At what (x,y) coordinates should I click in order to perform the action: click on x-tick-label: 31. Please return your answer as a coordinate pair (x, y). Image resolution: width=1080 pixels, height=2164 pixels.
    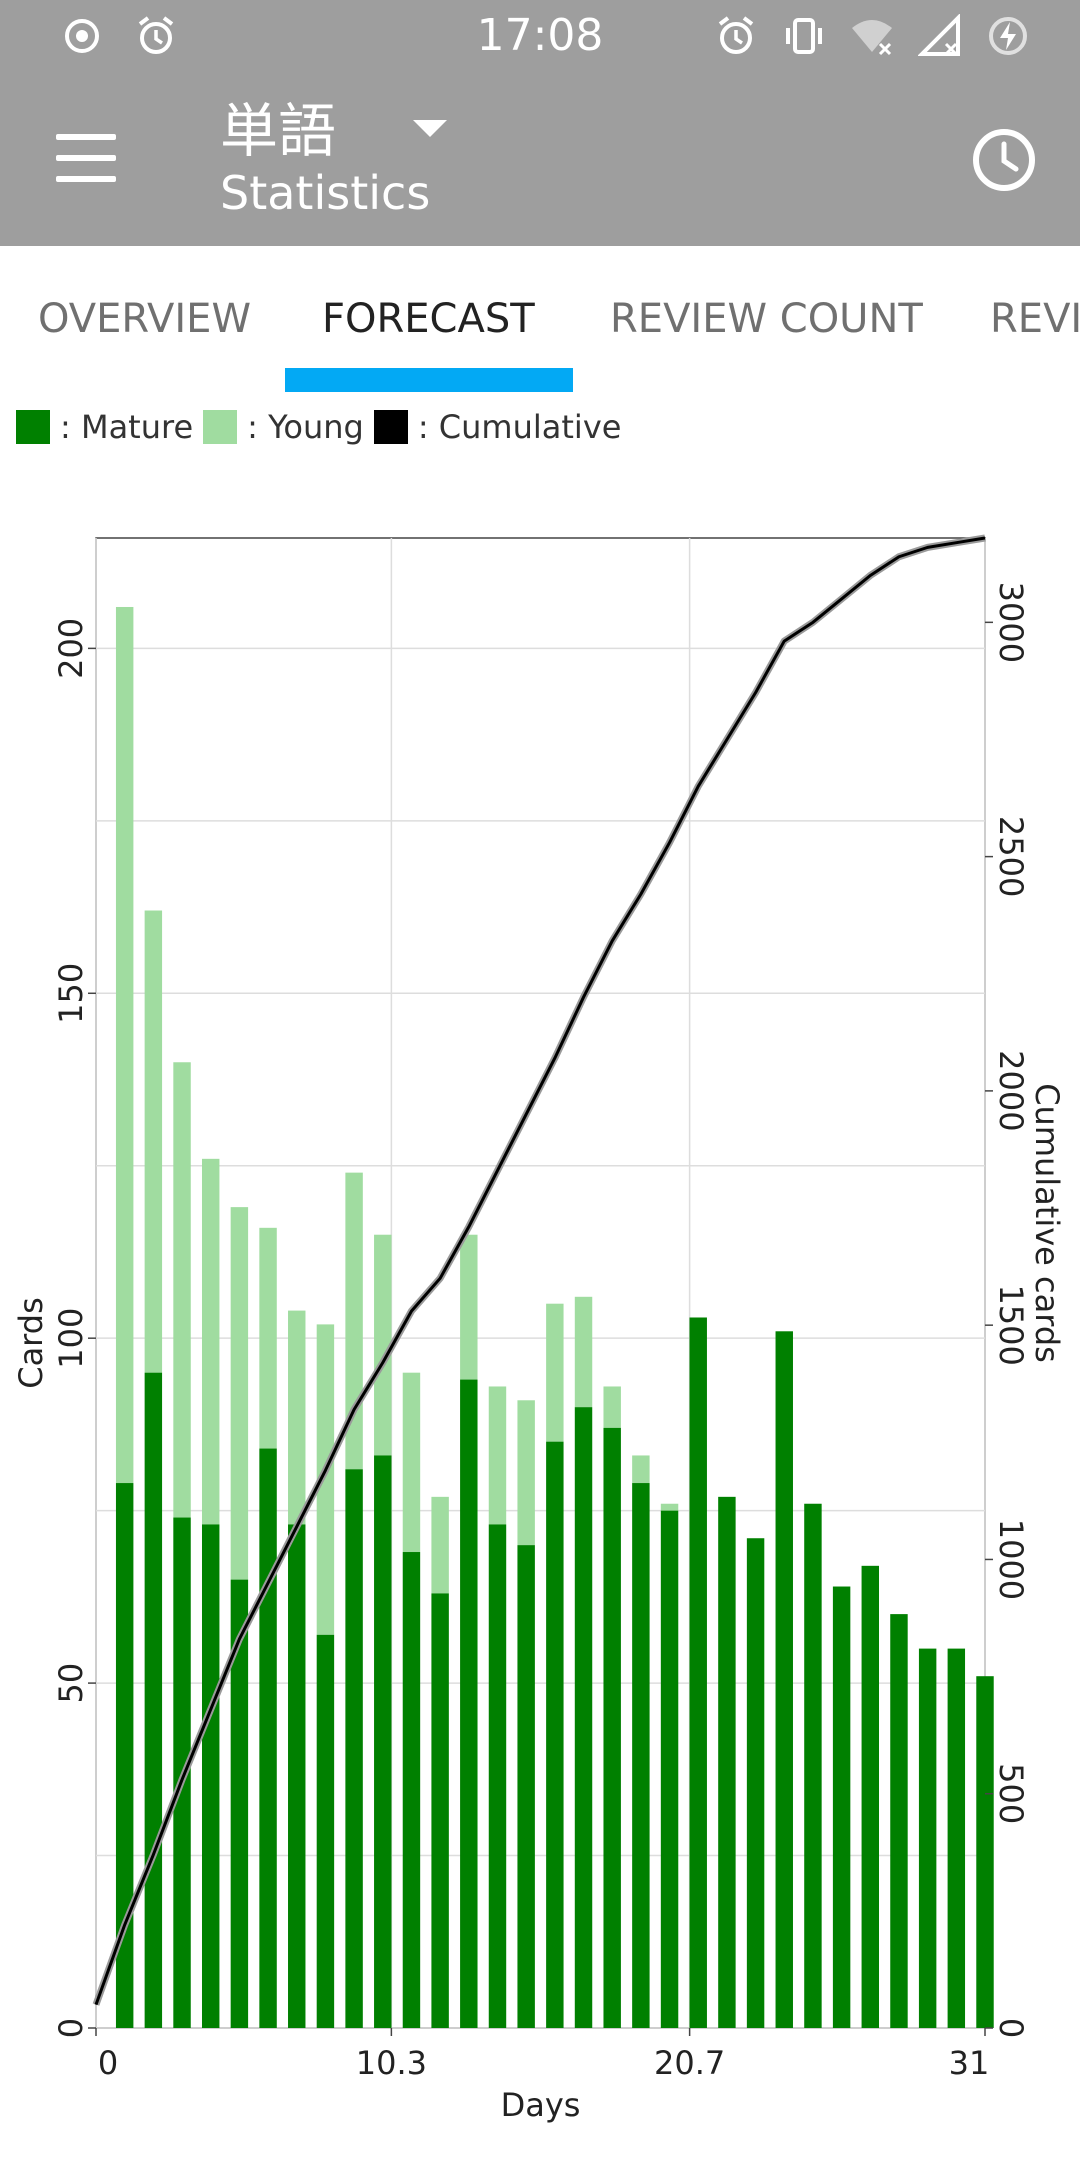
    Looking at the image, I should click on (969, 2063).